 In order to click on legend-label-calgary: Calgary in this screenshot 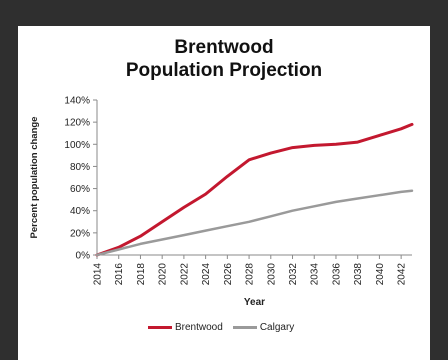, I will do `click(277, 327)`.